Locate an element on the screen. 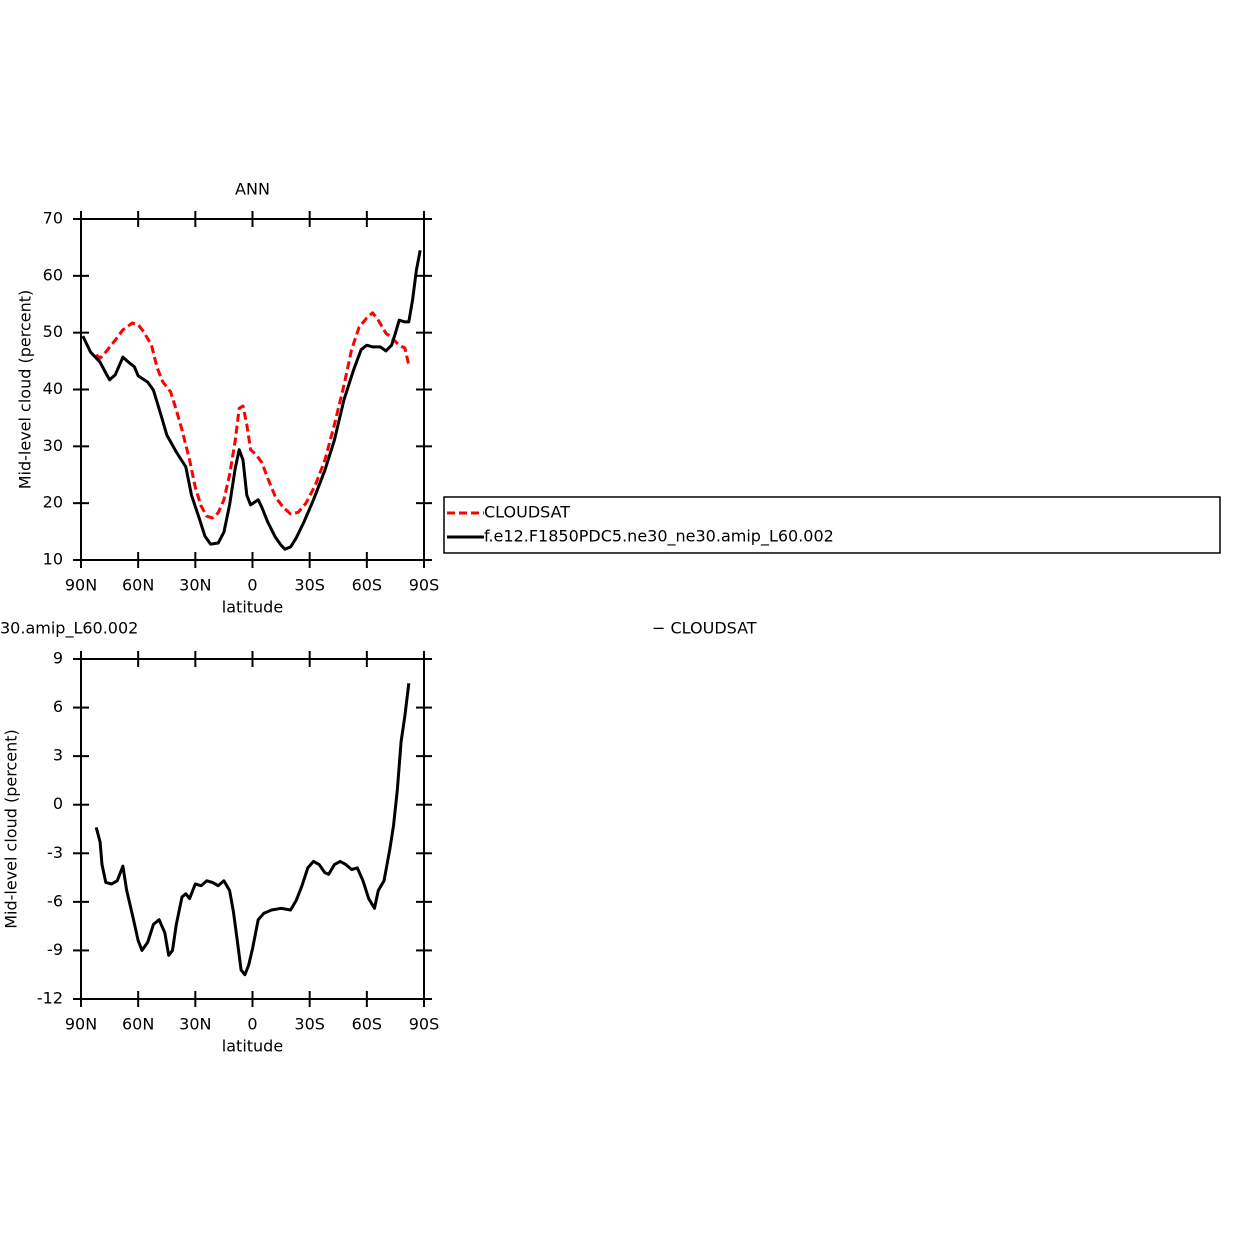 The height and width of the screenshot is (1240, 1239). y-tick-label: 70 is located at coordinates (53, 218).